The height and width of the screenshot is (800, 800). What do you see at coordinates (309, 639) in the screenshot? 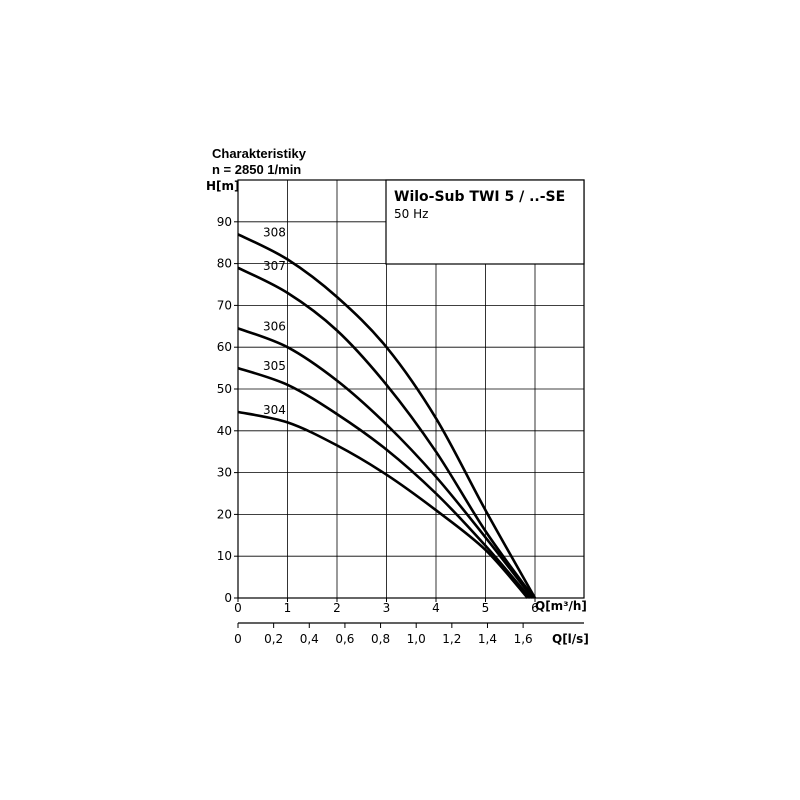
I see `x2-tick-label: 0,4` at bounding box center [309, 639].